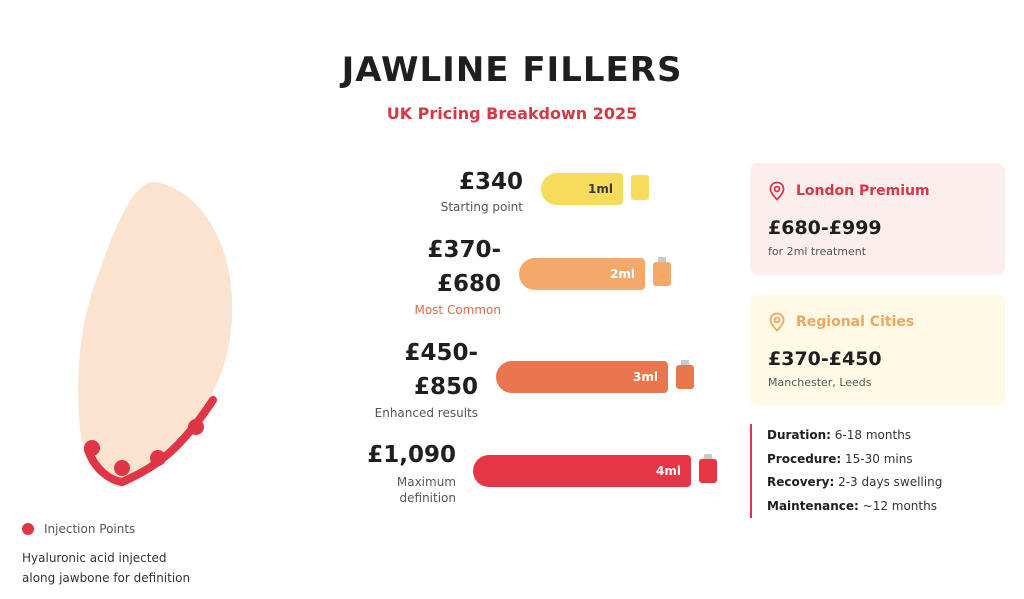  Describe the element at coordinates (899, 505) in the screenshot. I see `detail-value: ~12 months` at that location.